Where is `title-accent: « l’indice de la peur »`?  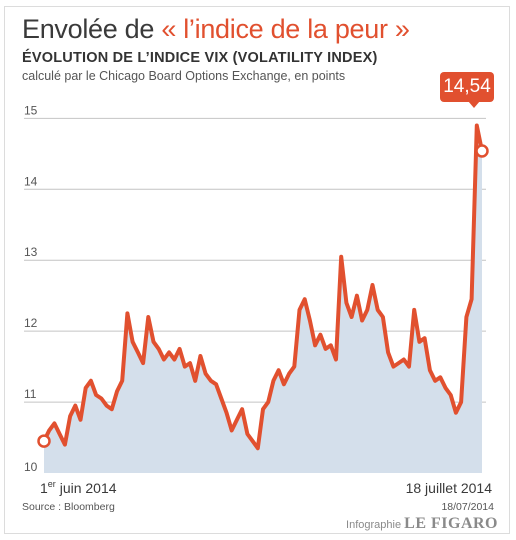 title-accent: « l’indice de la peur » is located at coordinates (285, 29).